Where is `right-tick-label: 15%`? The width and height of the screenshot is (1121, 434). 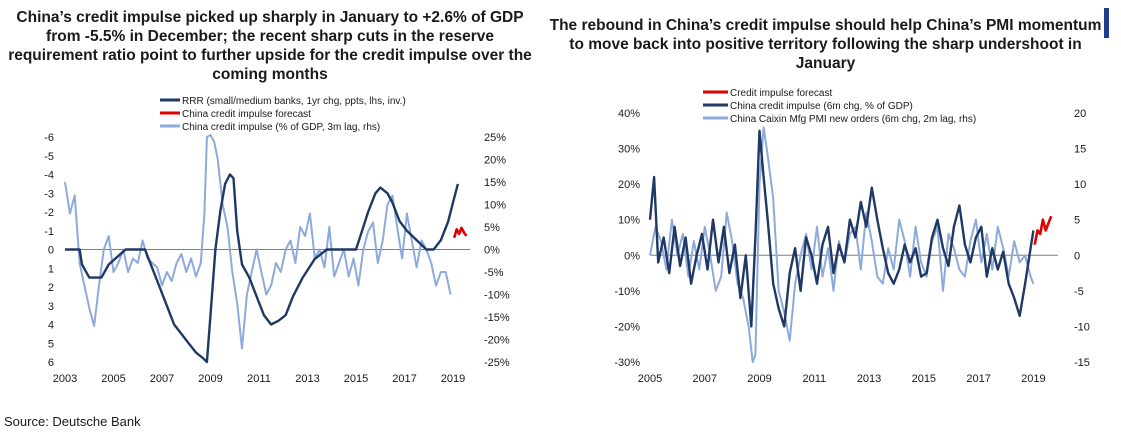
right-tick-label: 15% is located at coordinates (495, 183).